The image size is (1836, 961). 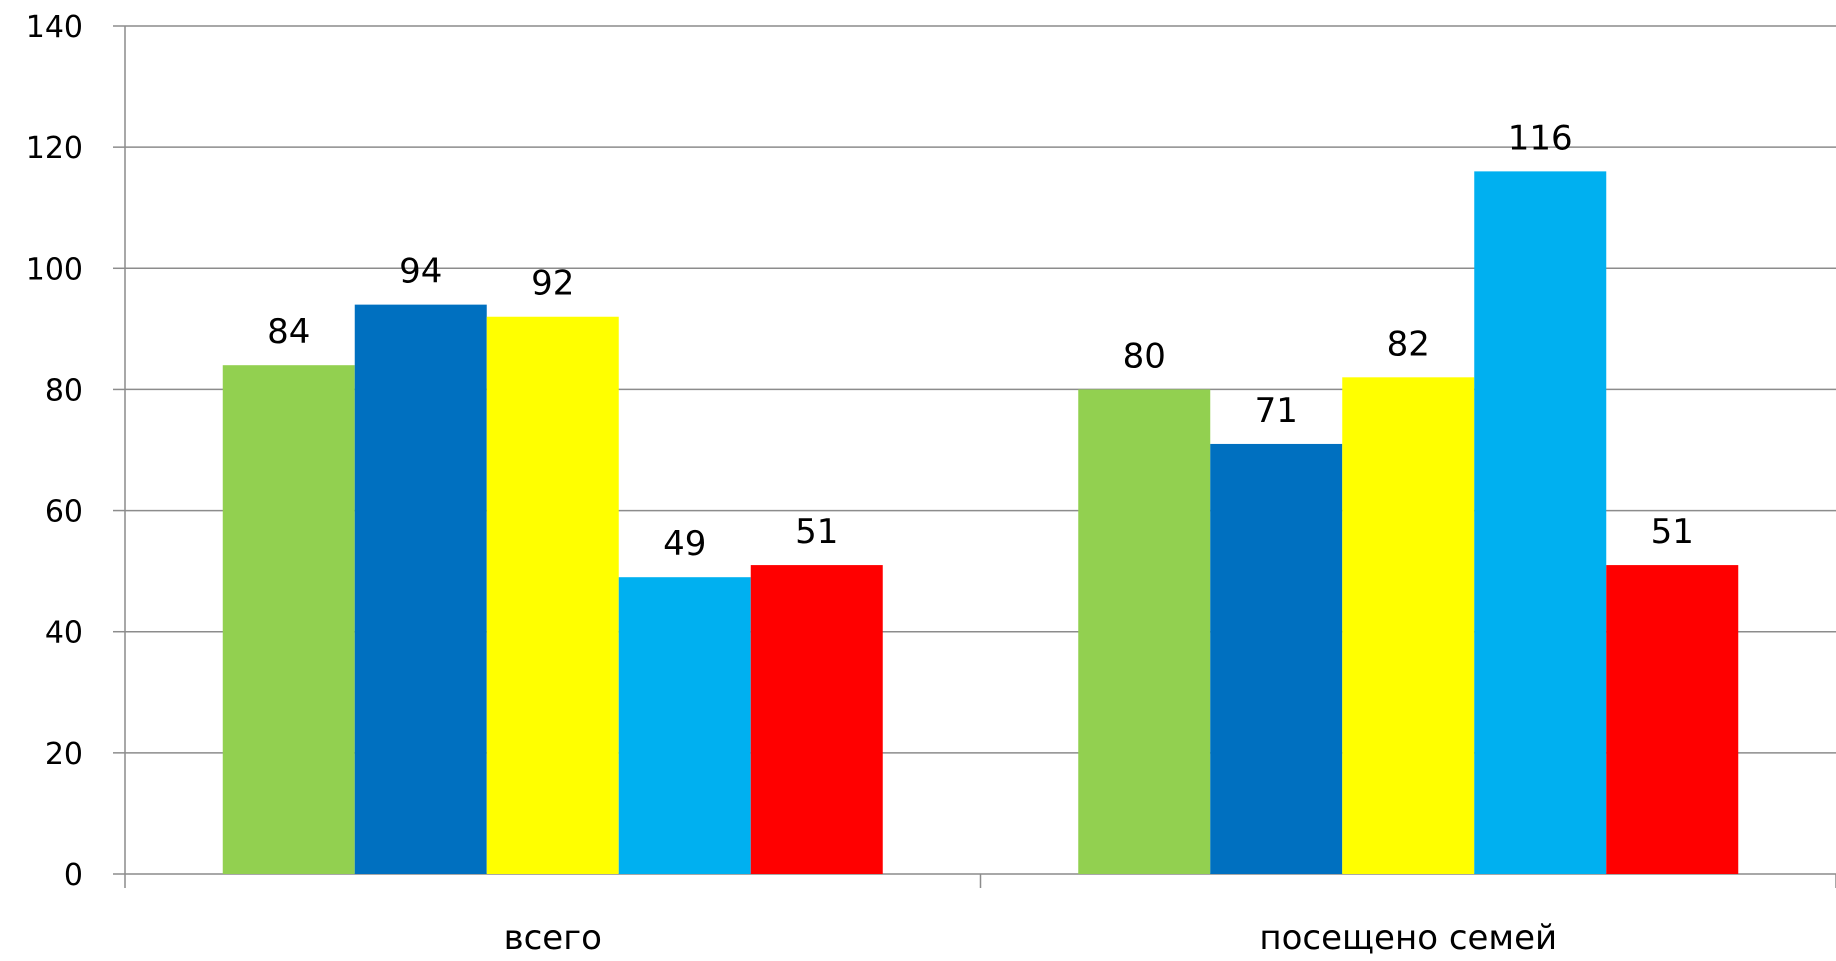 I want to click on data-label: 92, so click(x=552, y=284).